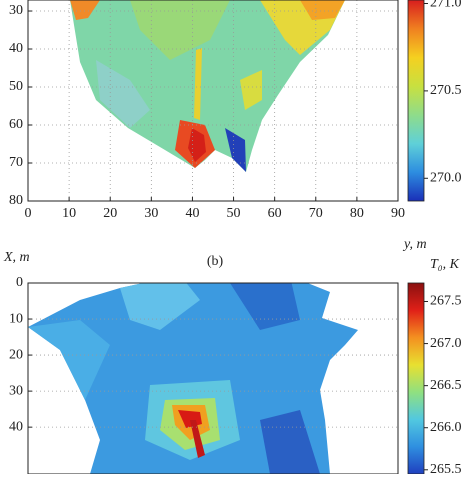 Image resolution: width=474 pixels, height=479 pixels. I want to click on x-tick-label: 80, so click(357, 213).